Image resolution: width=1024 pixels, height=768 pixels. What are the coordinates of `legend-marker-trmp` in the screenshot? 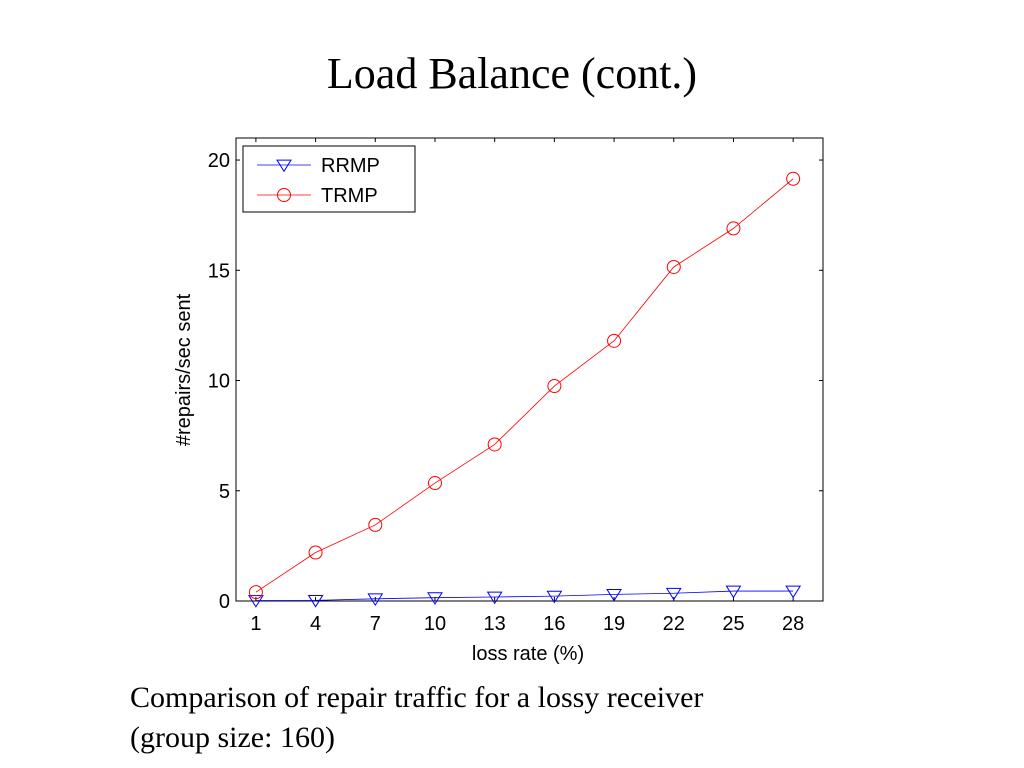 It's located at (284, 195).